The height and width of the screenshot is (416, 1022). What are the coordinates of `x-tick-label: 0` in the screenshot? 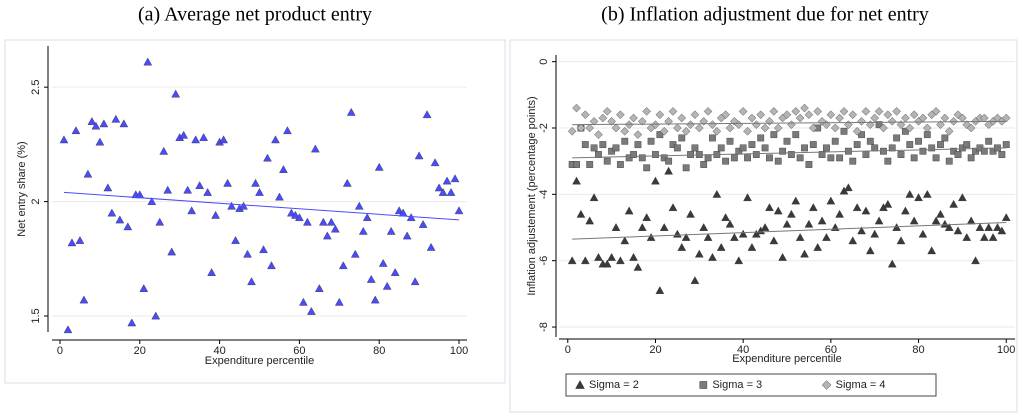 It's located at (60, 351).